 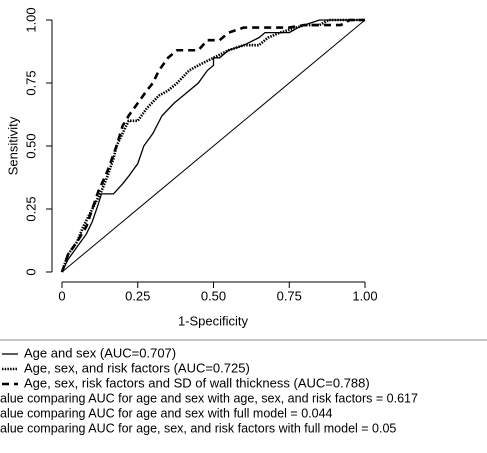 What do you see at coordinates (30, 271) in the screenshot?
I see `y-tick-label: 0` at bounding box center [30, 271].